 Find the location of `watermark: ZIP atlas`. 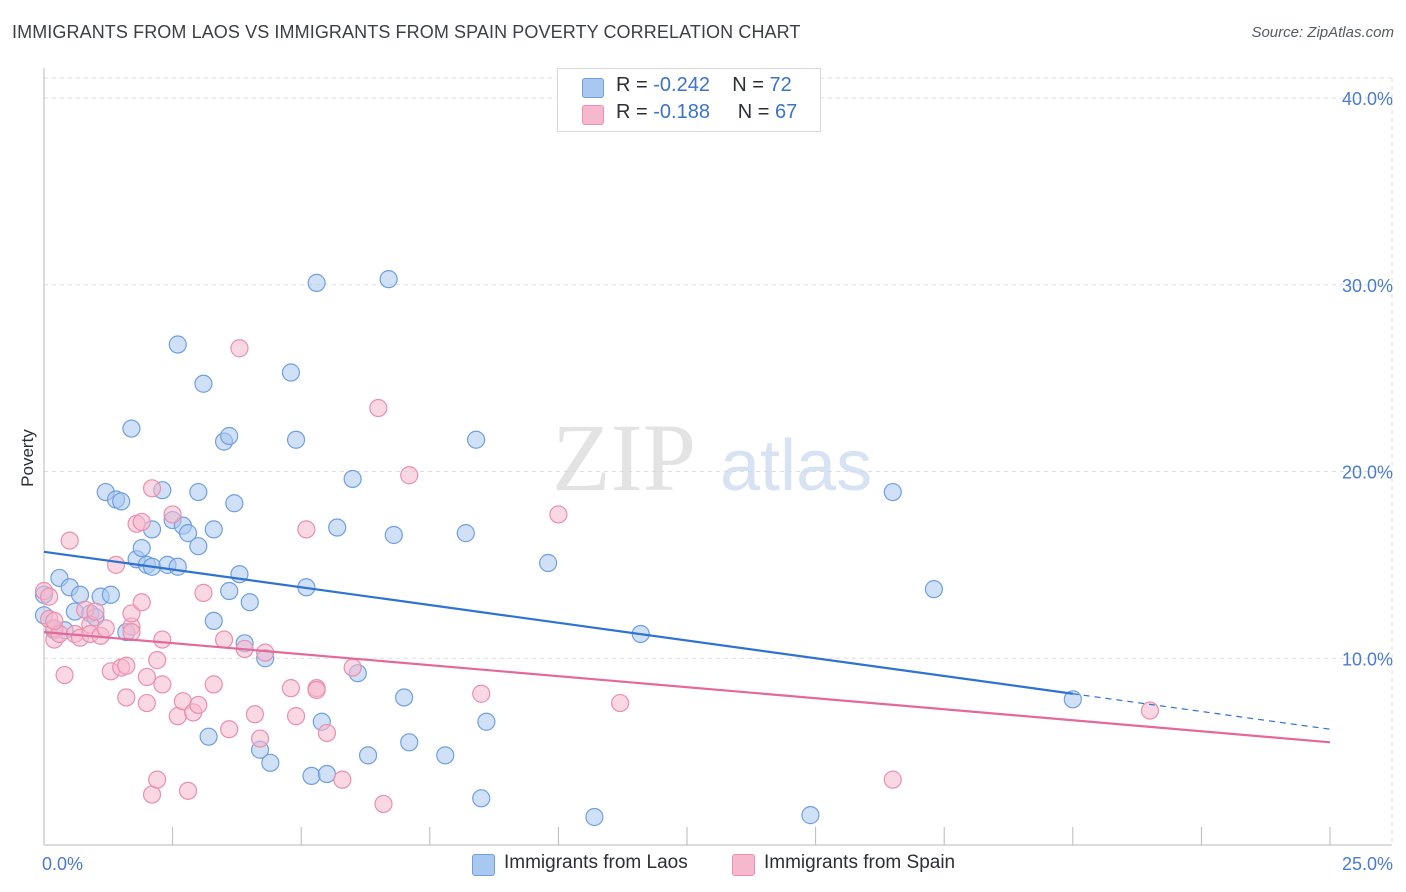

watermark: ZIP atlas is located at coordinates (712, 457).